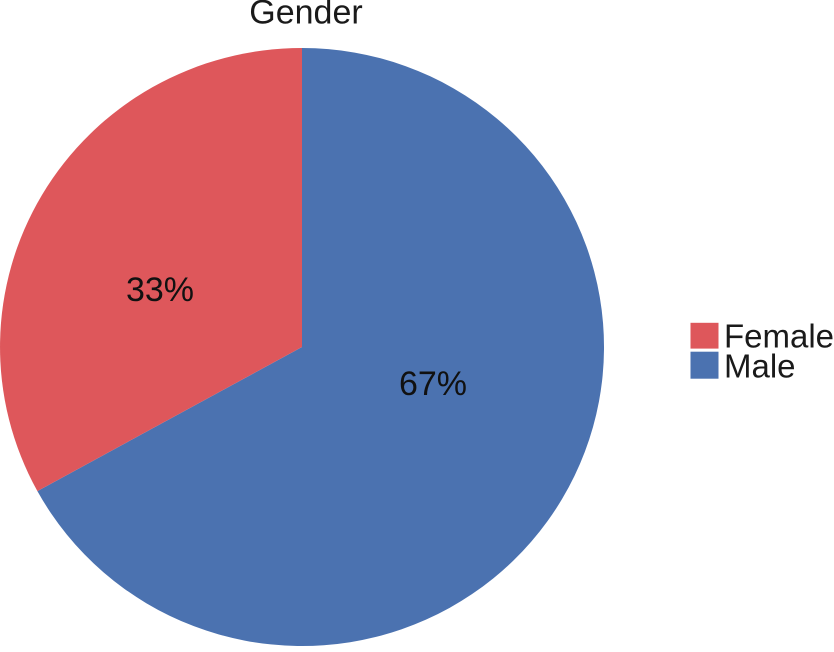 The height and width of the screenshot is (652, 834). Describe the element at coordinates (160, 290) in the screenshot. I see `svg-text: 33%` at that location.